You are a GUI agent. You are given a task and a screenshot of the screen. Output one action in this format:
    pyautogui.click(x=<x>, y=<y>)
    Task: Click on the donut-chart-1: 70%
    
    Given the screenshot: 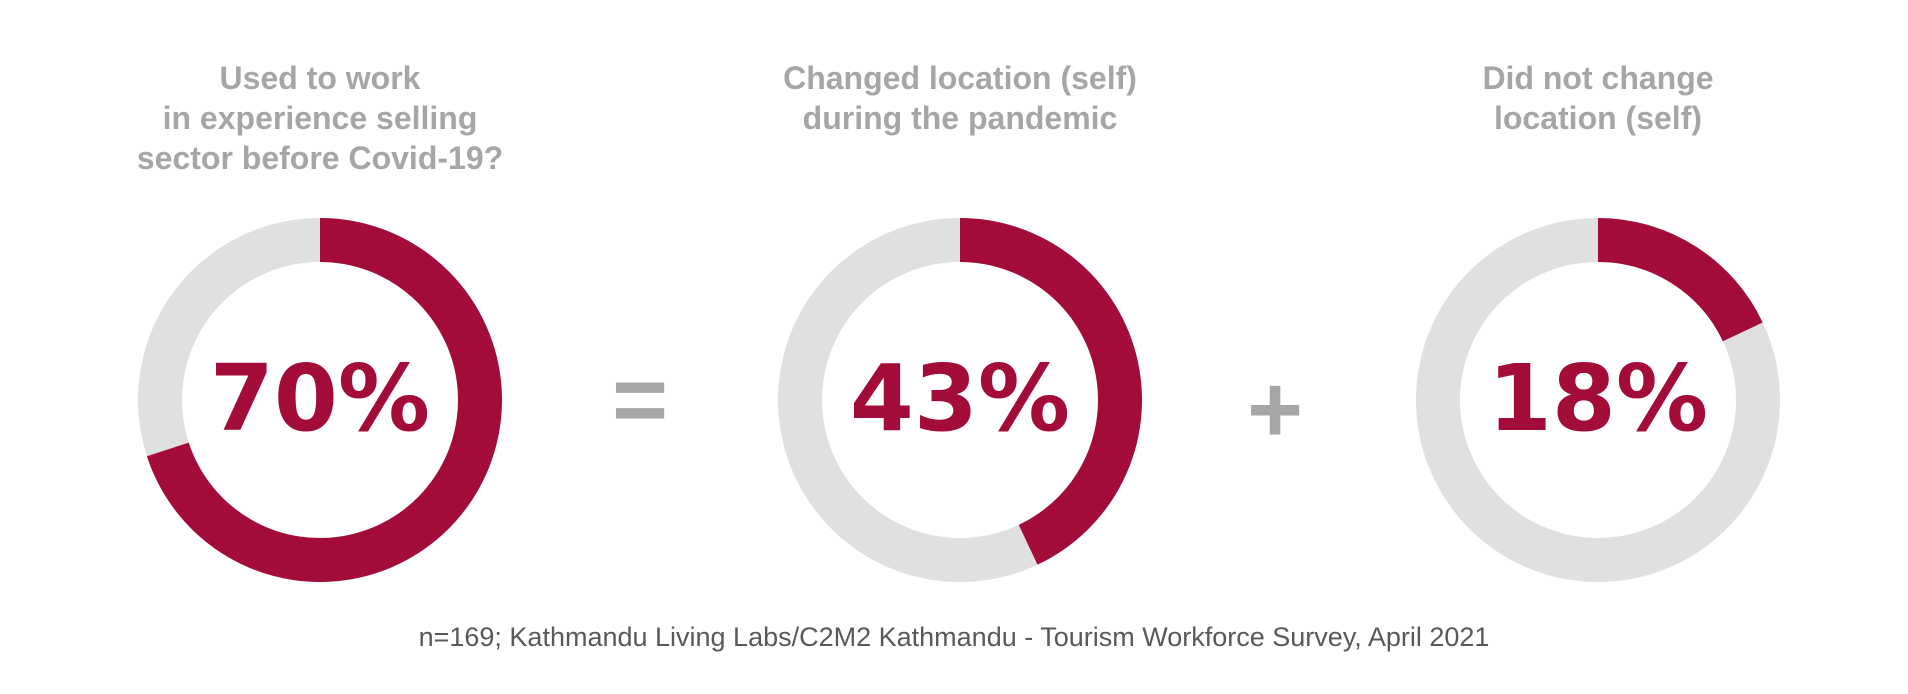 What is the action you would take?
    pyautogui.click(x=320, y=400)
    